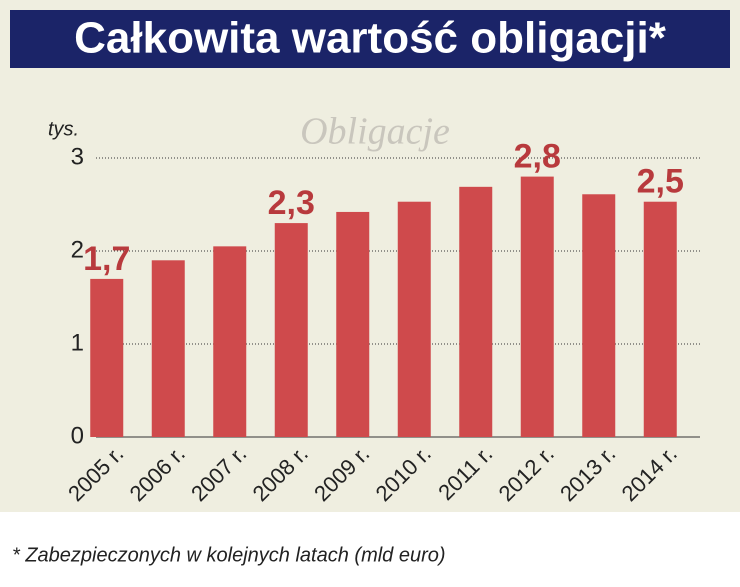  Describe the element at coordinates (106, 259) in the screenshot. I see `value-label: 1,7` at that location.